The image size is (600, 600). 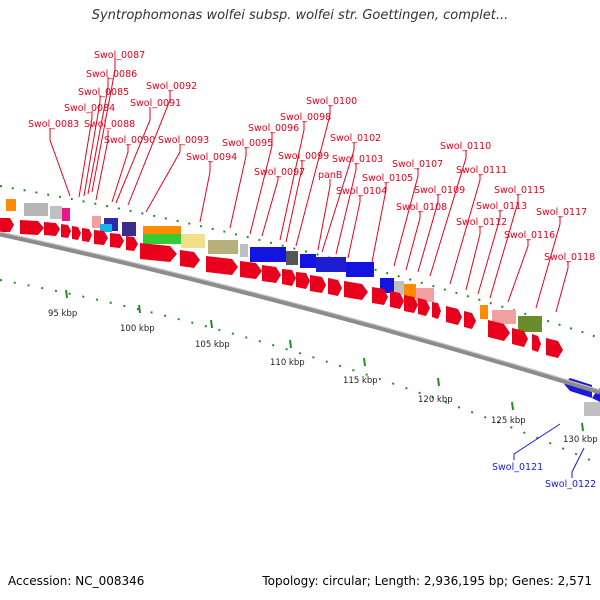 I want to click on gene-label: Swol_0122, so click(x=570, y=484).